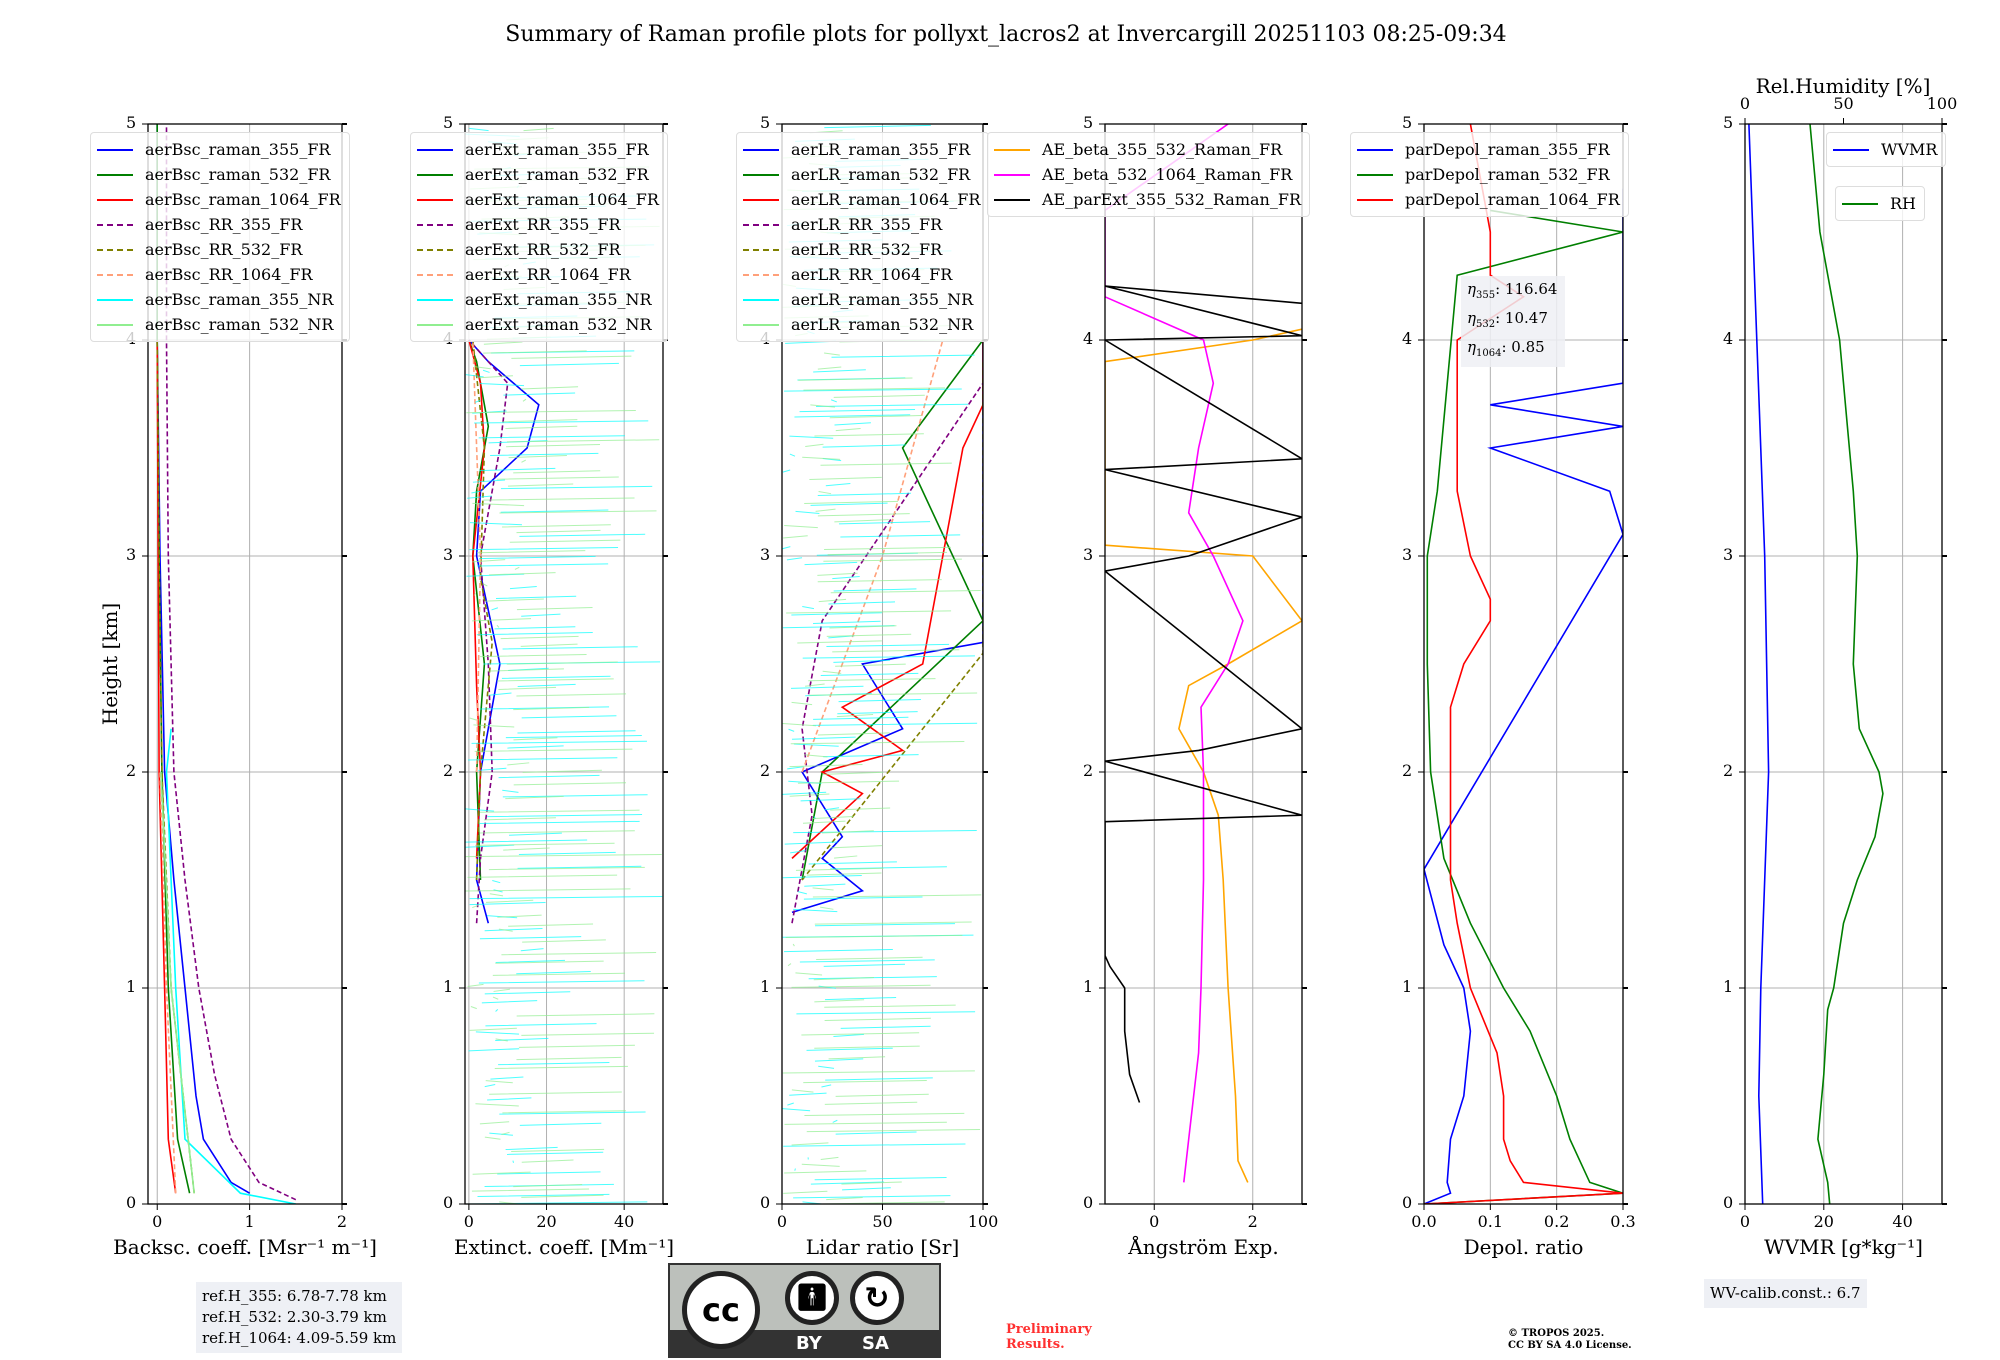 This screenshot has height=1360, width=2000. What do you see at coordinates (765, 1202) in the screenshot?
I see `y-tick-label: 0` at bounding box center [765, 1202].